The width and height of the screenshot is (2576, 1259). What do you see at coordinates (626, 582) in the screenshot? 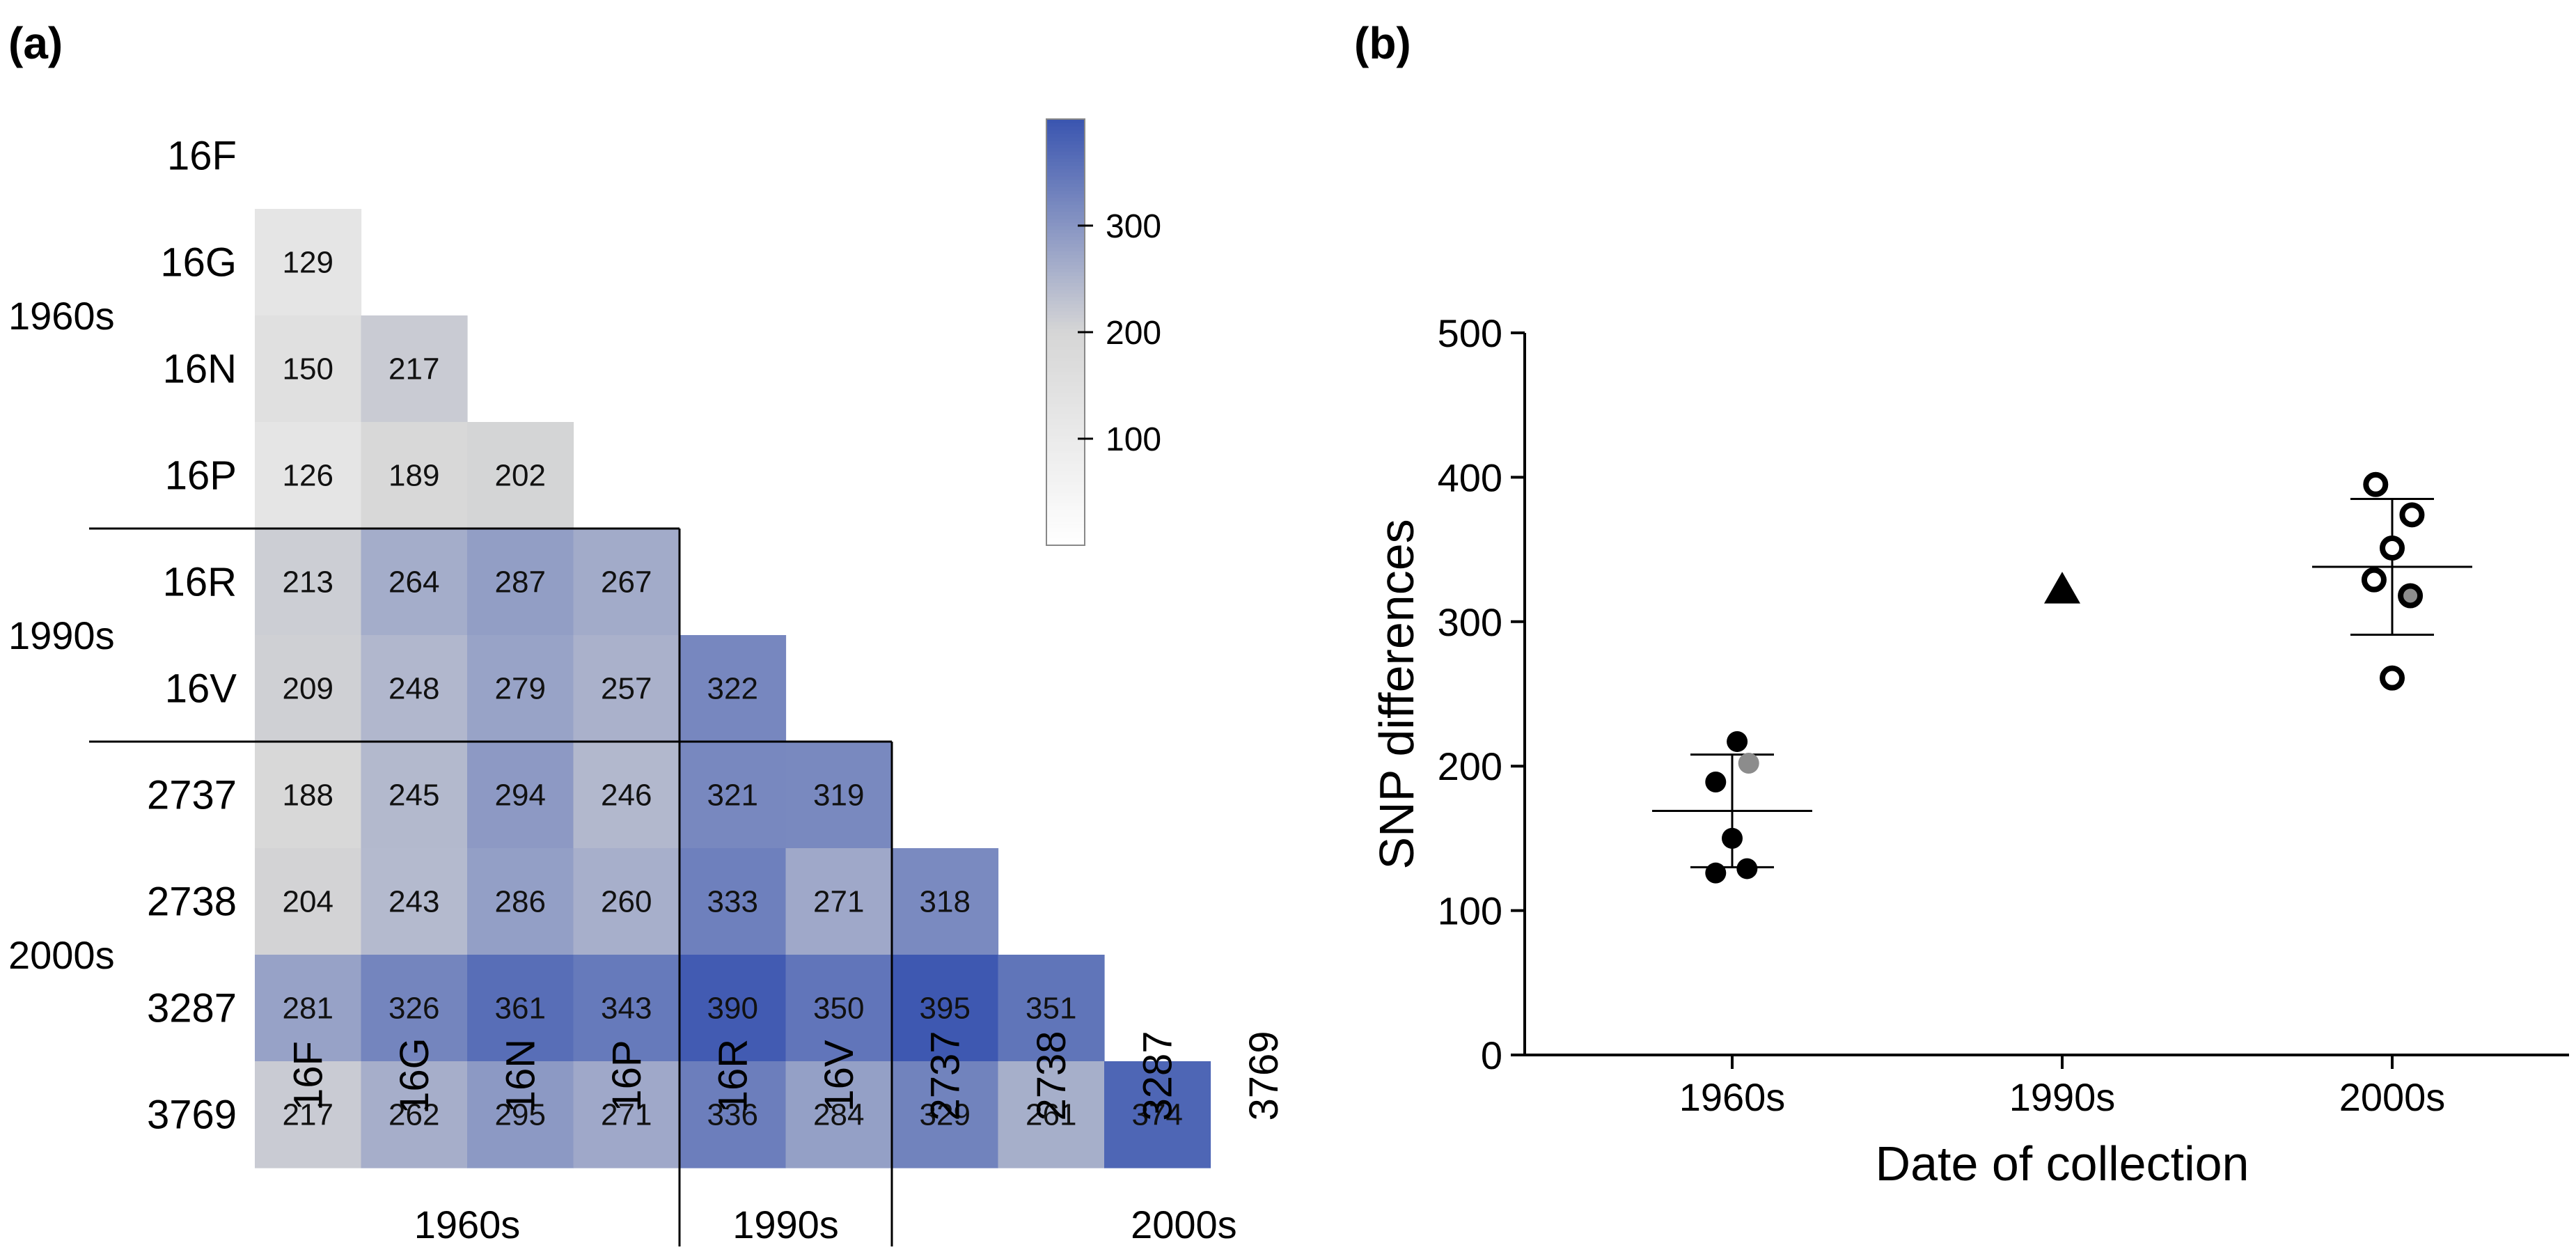
I see `heatmap-cell-value: 267` at bounding box center [626, 582].